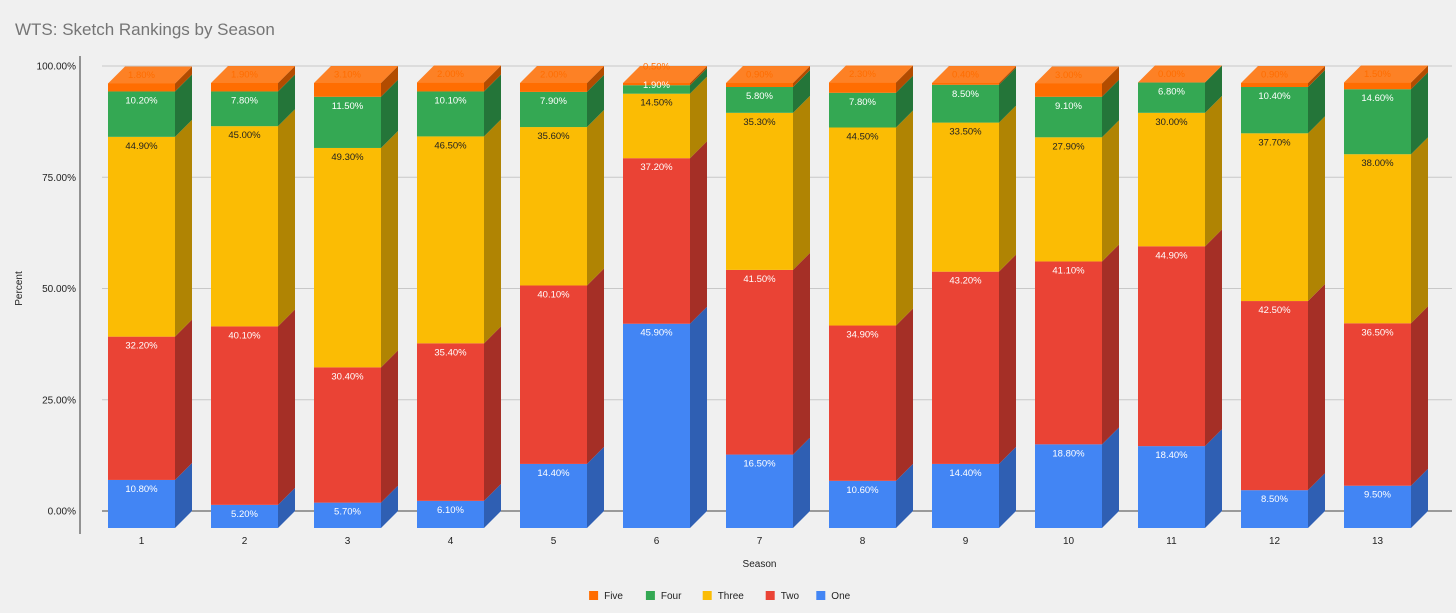  I want to click on data-label: 18.80%, so click(1068, 453).